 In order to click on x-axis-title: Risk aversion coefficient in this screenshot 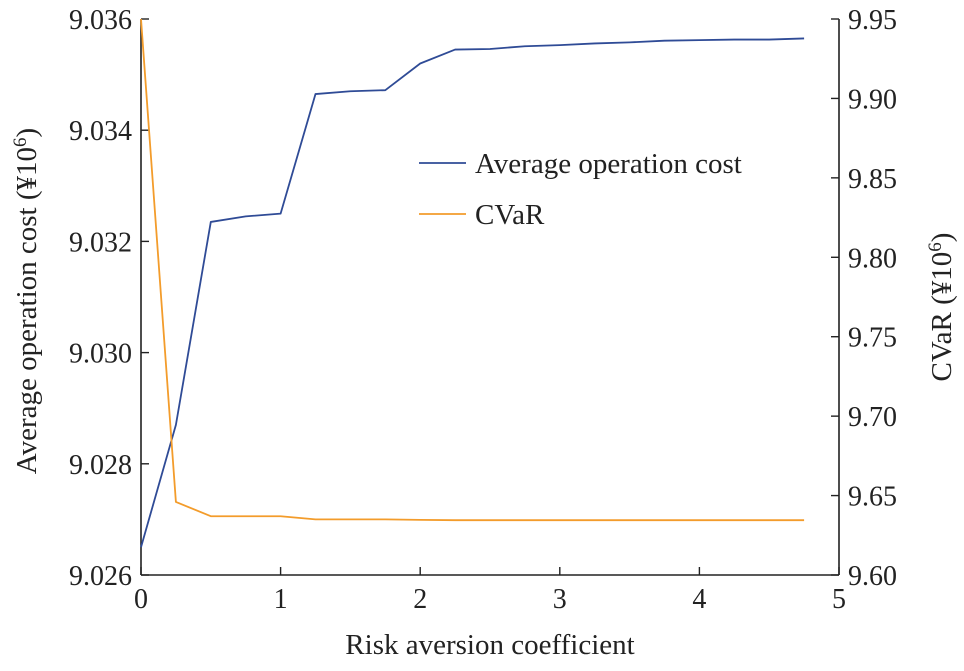, I will do `click(489, 645)`.